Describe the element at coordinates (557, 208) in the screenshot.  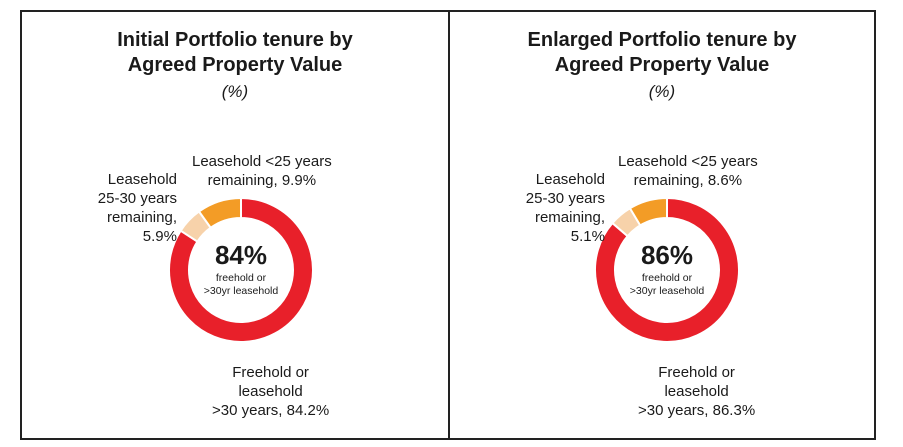
I see `label-leasehold-25-30: Leasehold 25-30 years remaining, 5.1%` at that location.